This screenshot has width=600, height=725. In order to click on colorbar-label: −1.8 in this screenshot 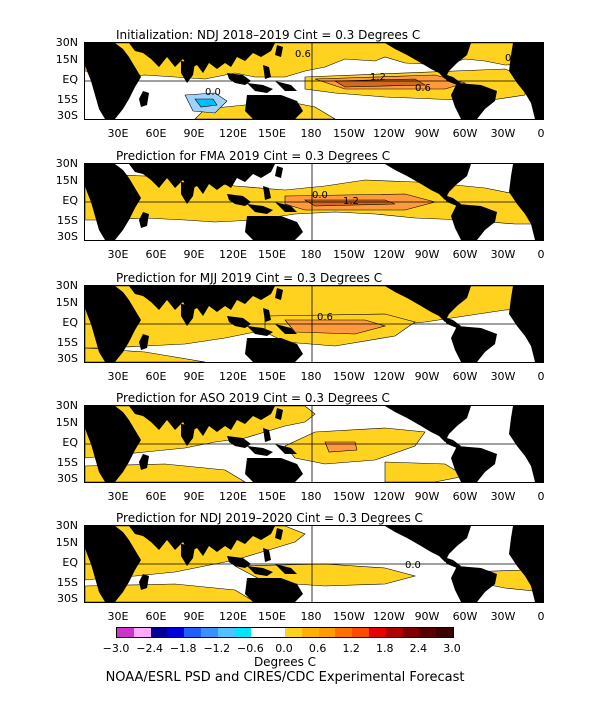, I will do `click(183, 648)`.